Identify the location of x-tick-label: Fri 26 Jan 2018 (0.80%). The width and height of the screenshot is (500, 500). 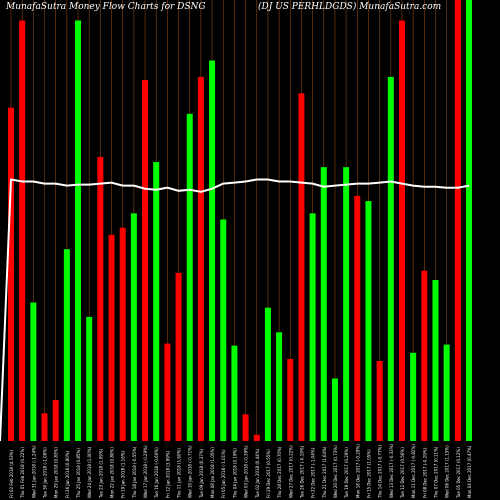
(67, 474).